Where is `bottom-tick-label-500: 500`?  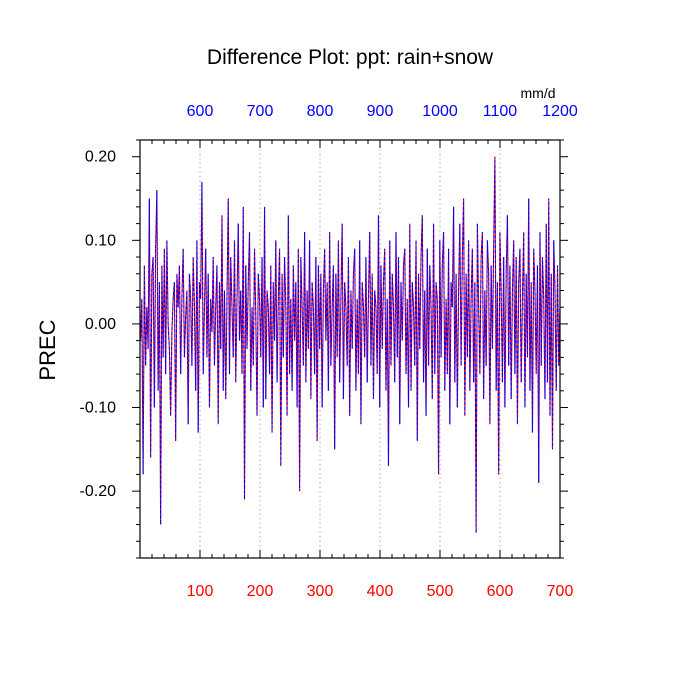 bottom-tick-label-500: 500 is located at coordinates (440, 591).